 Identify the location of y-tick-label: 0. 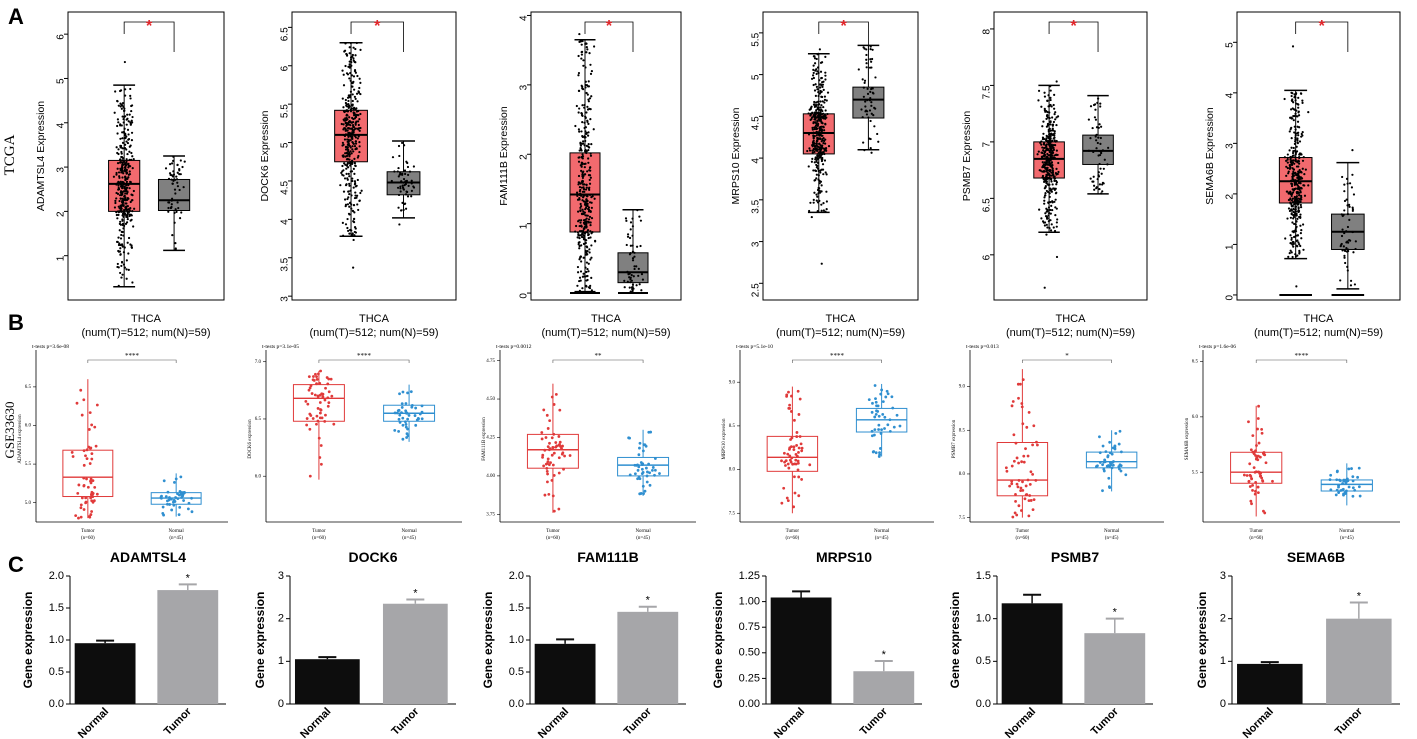
(1223, 704).